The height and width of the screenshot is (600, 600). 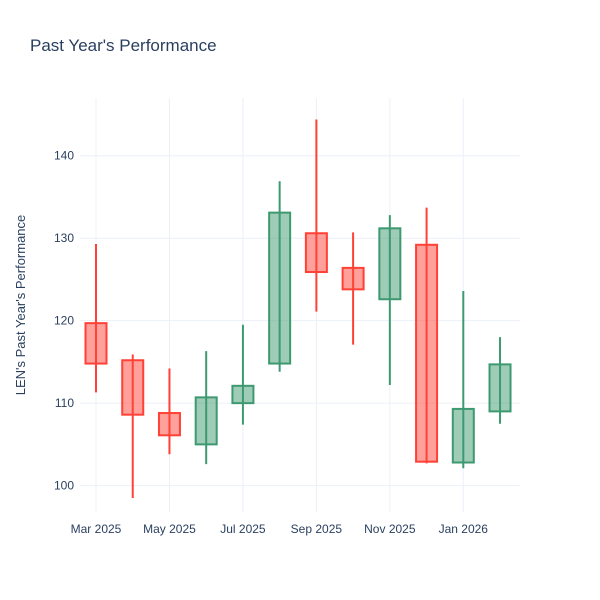 I want to click on x-tick-label: Jan 2026, so click(x=464, y=529).